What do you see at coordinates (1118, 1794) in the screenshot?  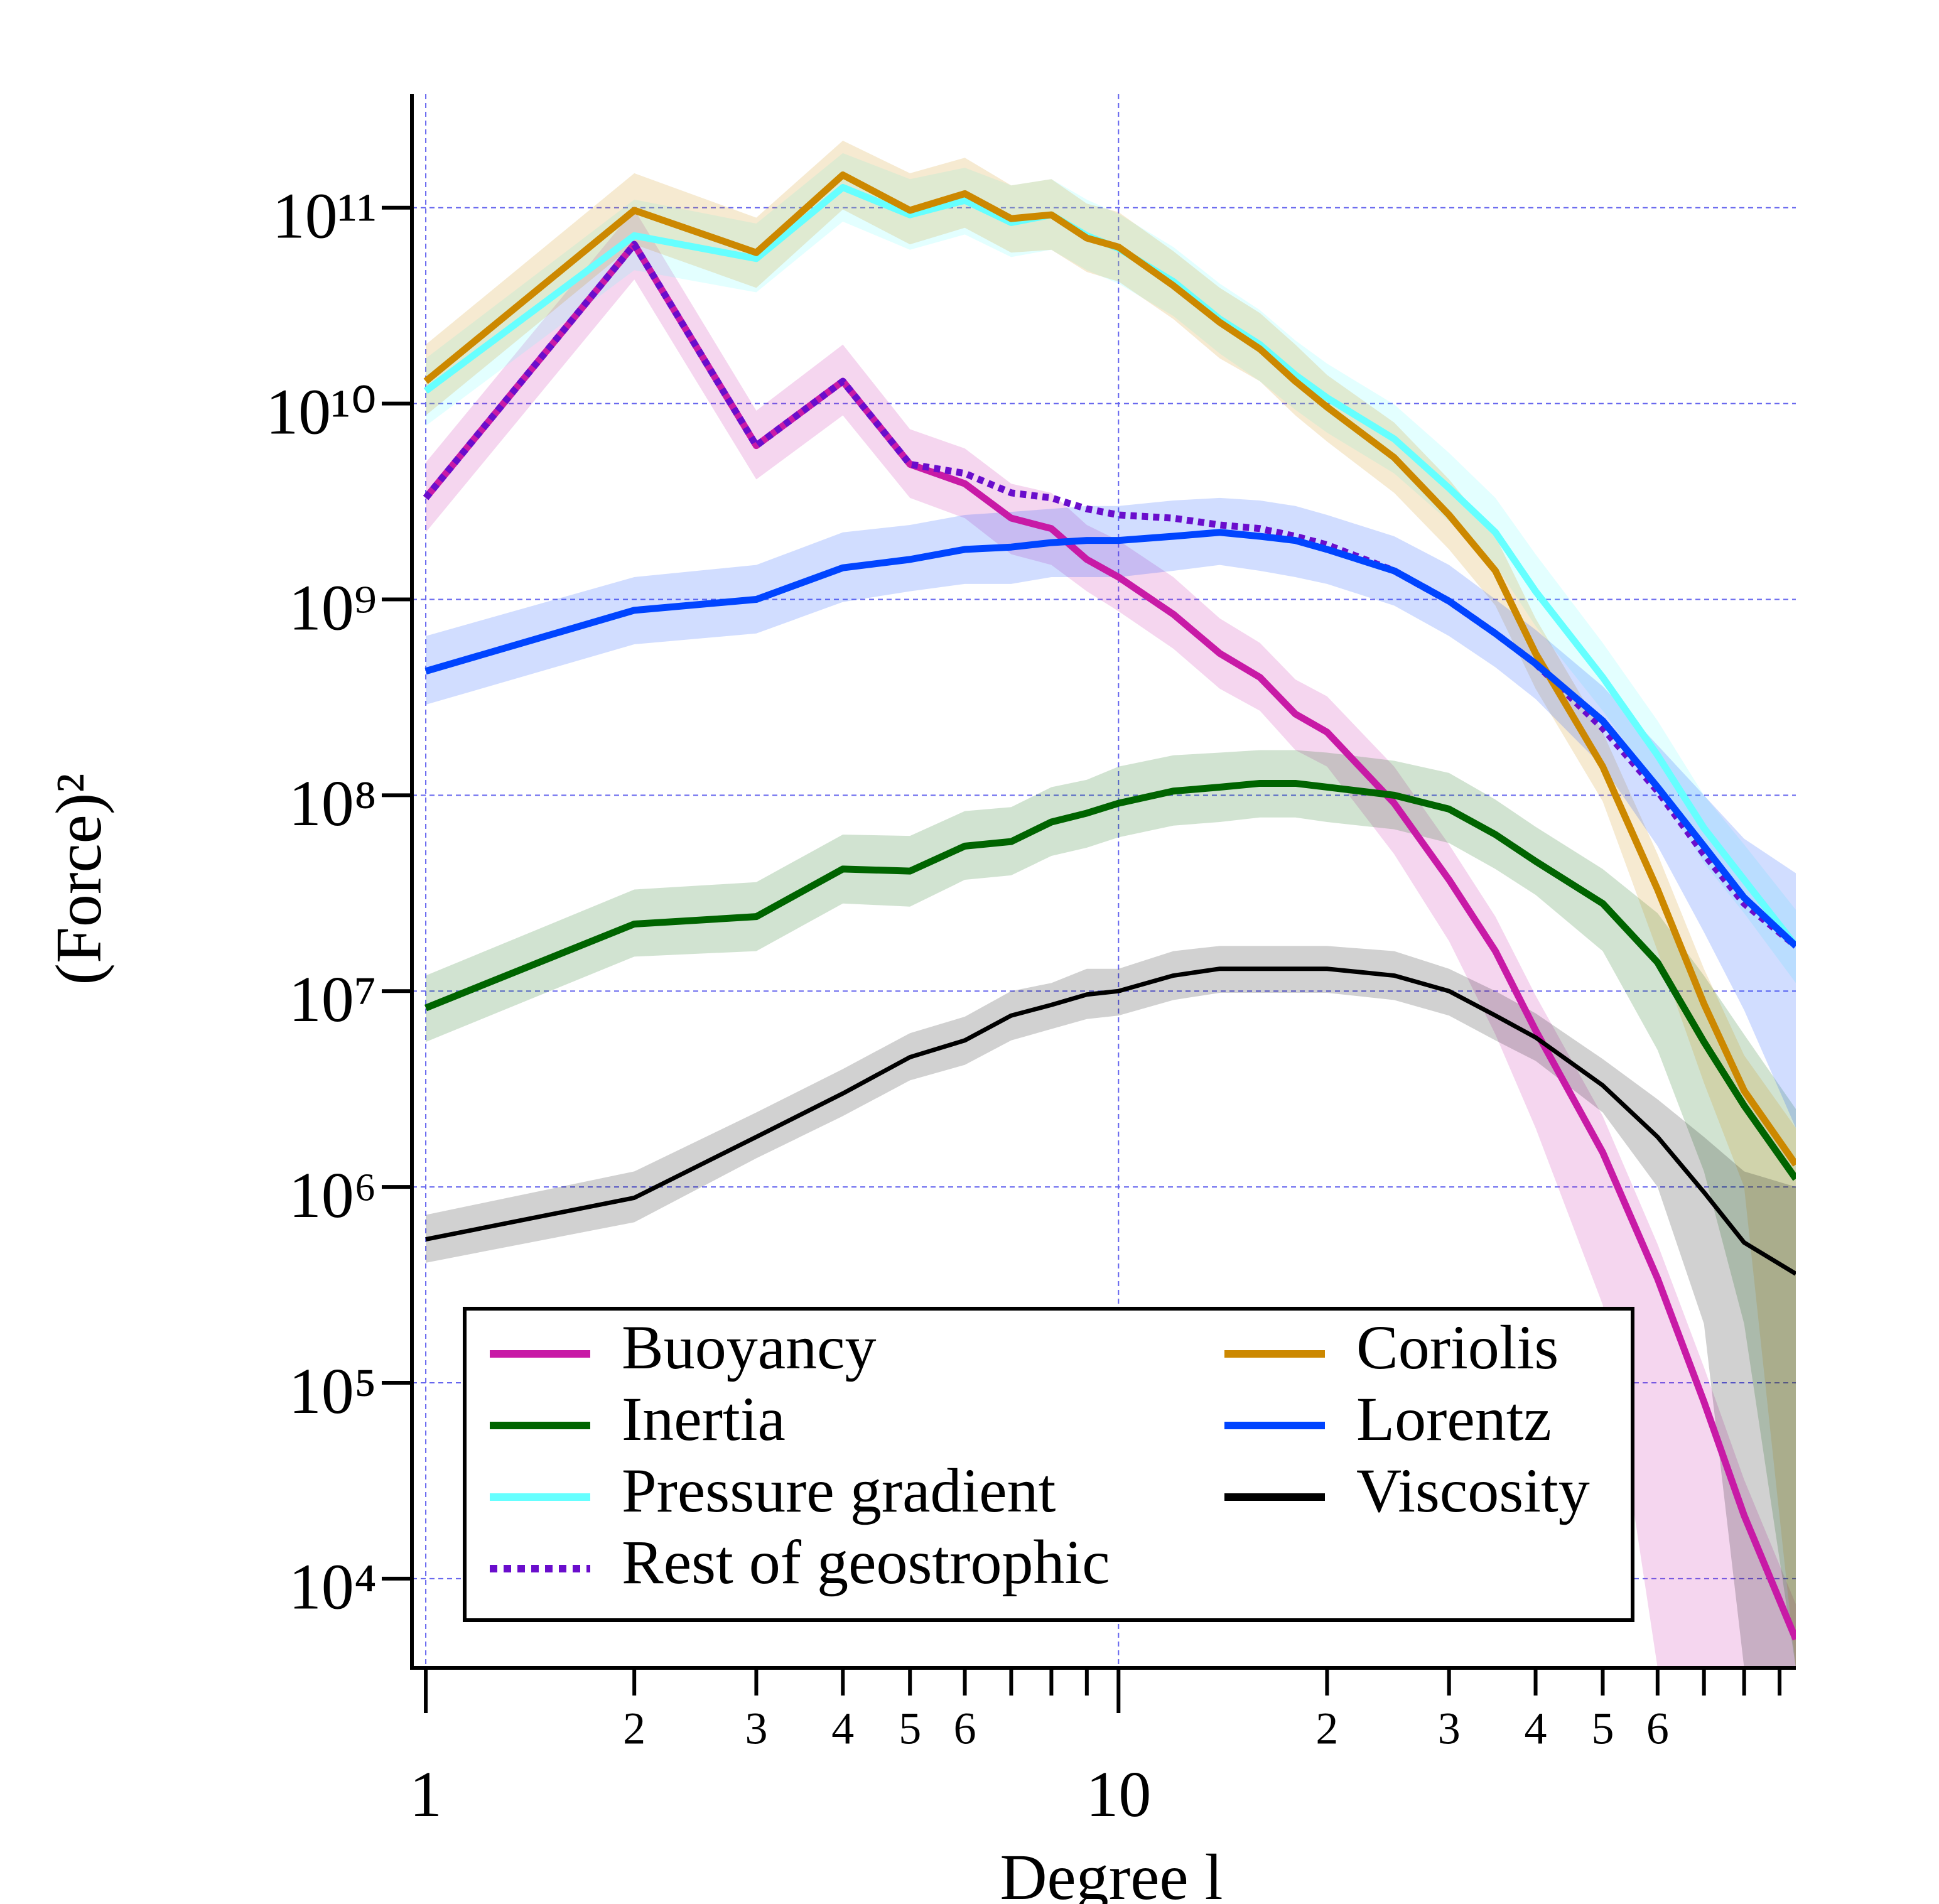 I see `x-tick-label: 10` at bounding box center [1118, 1794].